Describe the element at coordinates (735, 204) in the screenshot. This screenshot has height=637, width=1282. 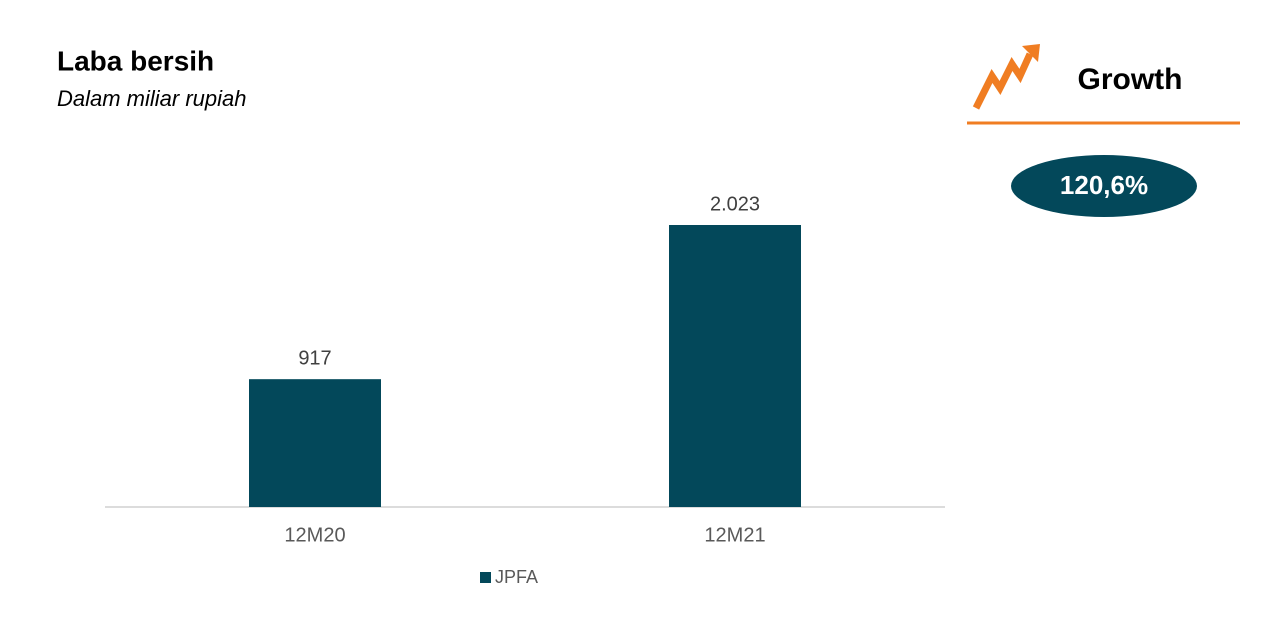
I see `value-label: 2.023` at that location.